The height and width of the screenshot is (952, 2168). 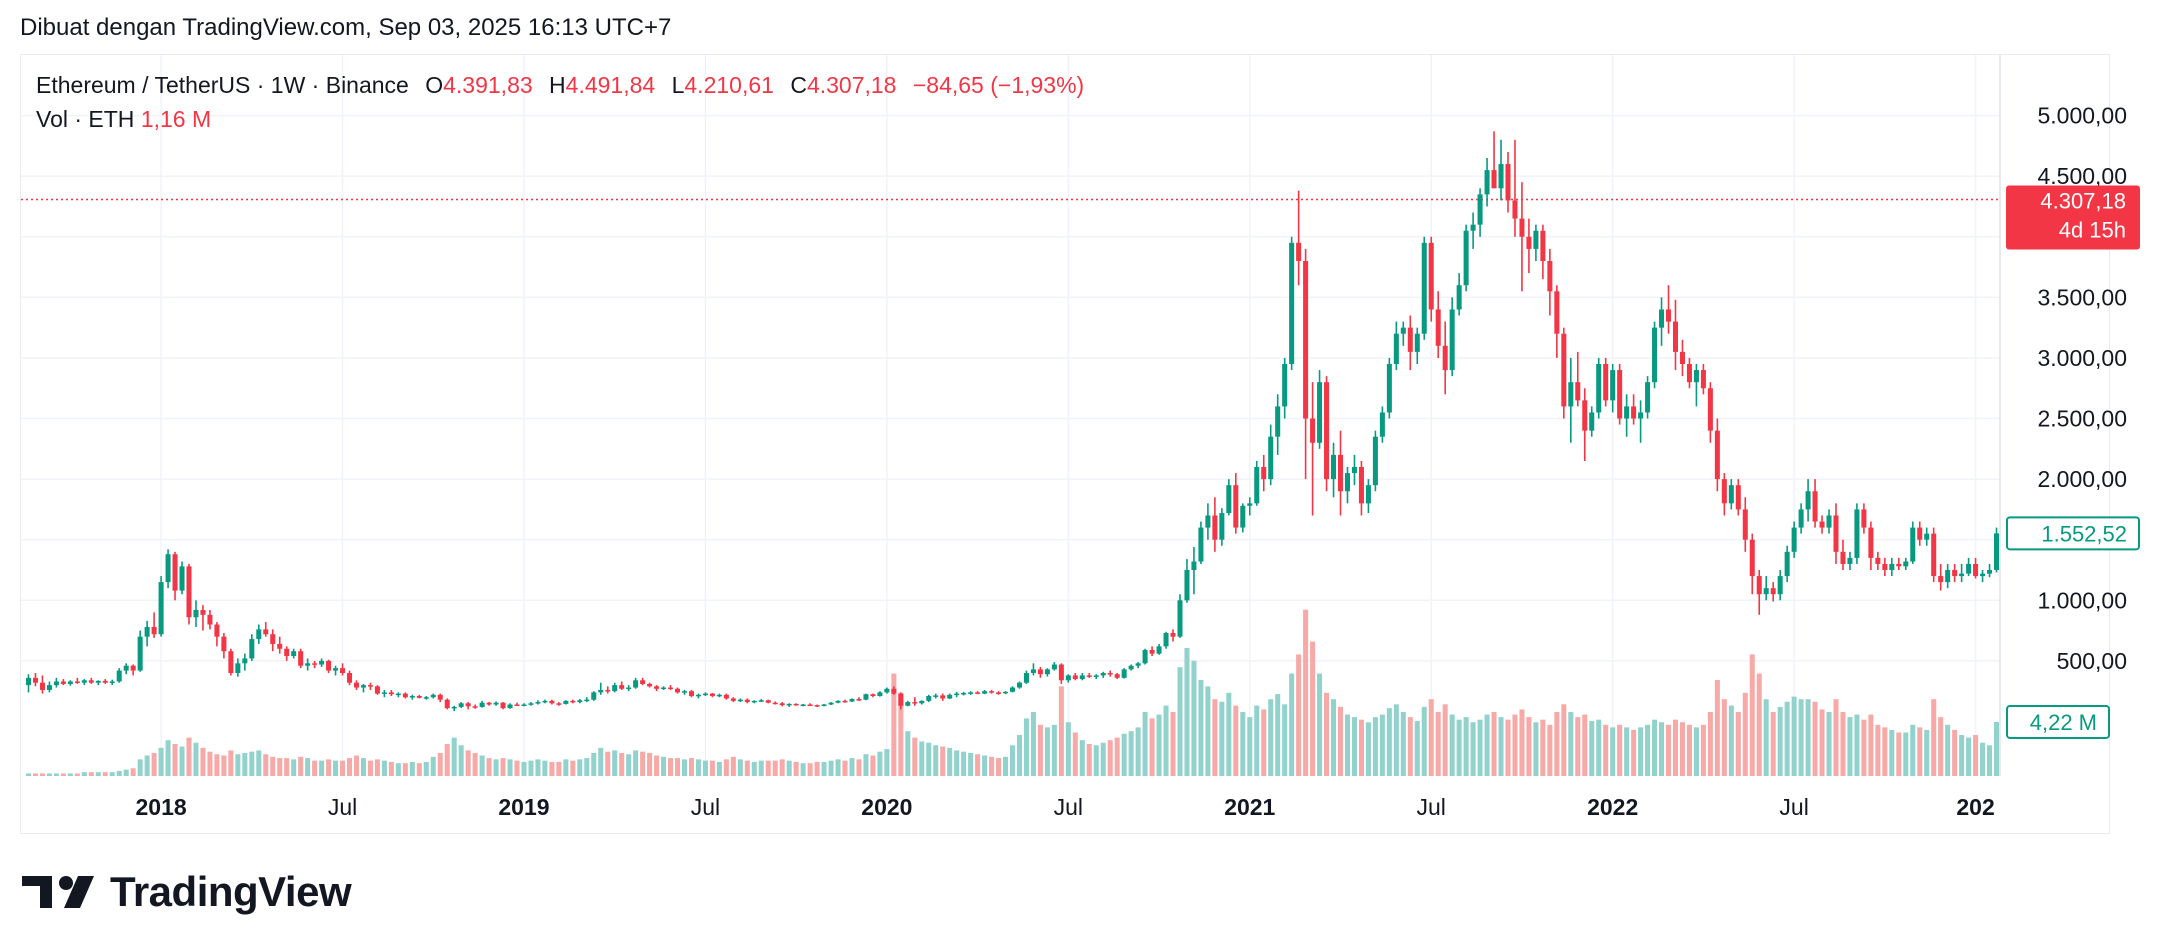 What do you see at coordinates (2058, 721) in the screenshot?
I see `volume-tag: 4,22 M` at bounding box center [2058, 721].